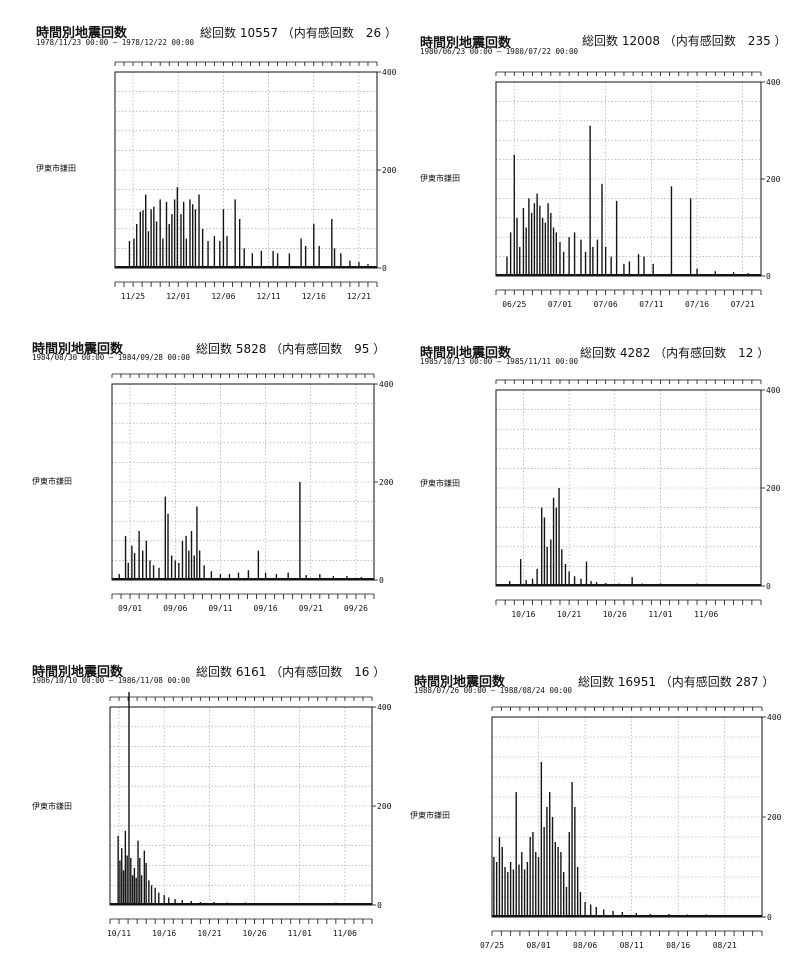 Image resolution: width=794 pixels, height=953 pixels. Describe the element at coordinates (697, 304) in the screenshot. I see `x-tick-label: 07/16` at that location.